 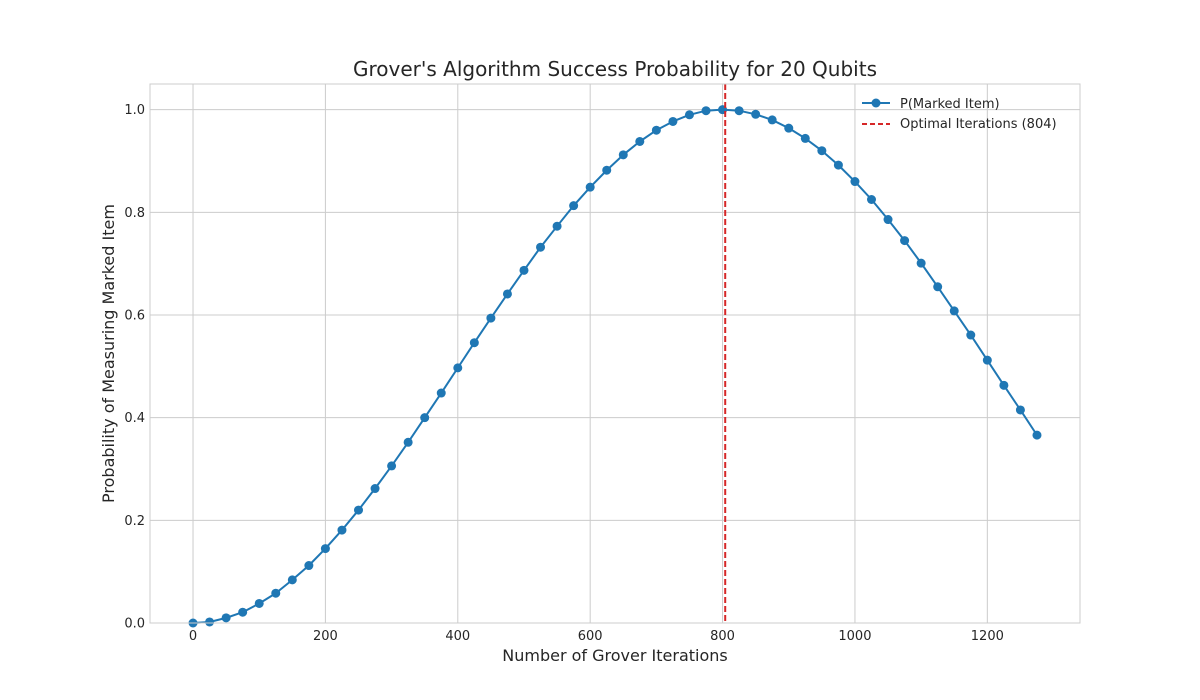 What do you see at coordinates (876, 103) in the screenshot?
I see `legend-marker-series` at bounding box center [876, 103].